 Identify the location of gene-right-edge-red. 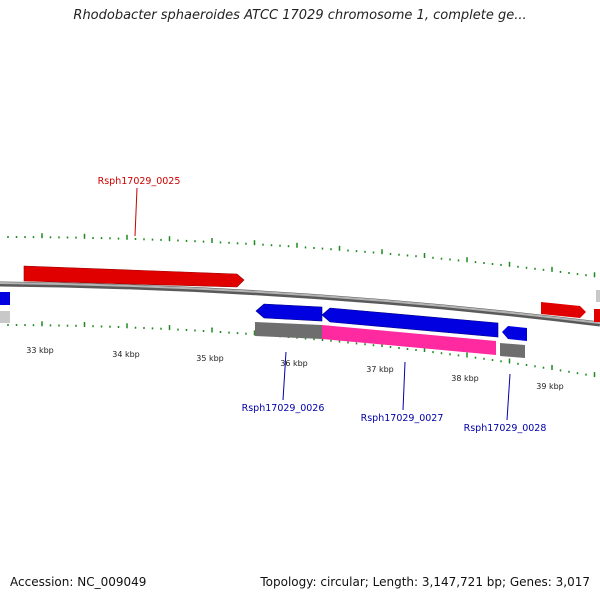
(597, 315).